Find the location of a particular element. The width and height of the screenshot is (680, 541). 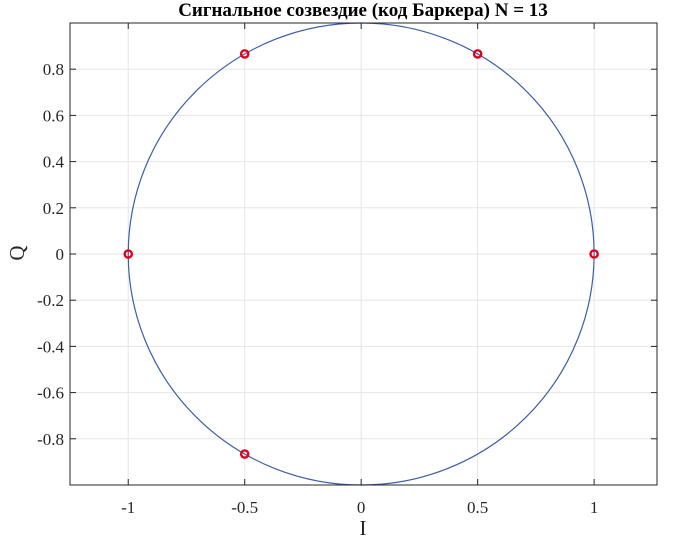

y-tick-label: 0.4 is located at coordinates (54, 162).